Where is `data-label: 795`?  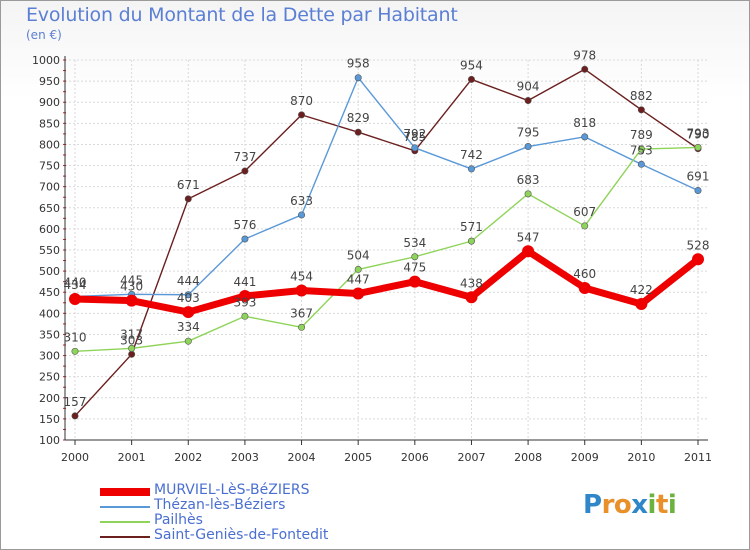
data-label: 795 is located at coordinates (528, 133).